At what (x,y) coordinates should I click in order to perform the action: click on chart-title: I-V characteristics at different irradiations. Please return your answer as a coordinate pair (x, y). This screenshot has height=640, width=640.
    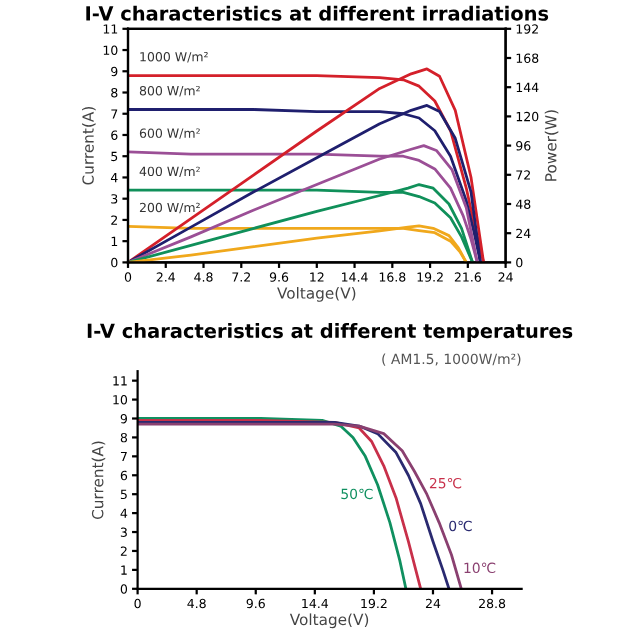
    Looking at the image, I should click on (317, 13).